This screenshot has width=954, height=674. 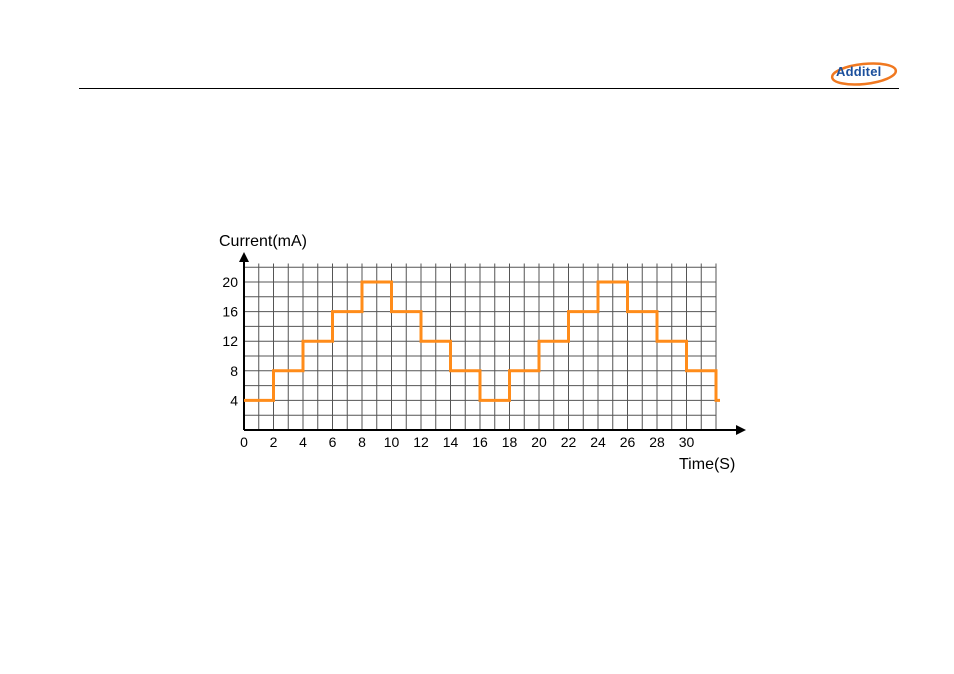 What do you see at coordinates (598, 442) in the screenshot?
I see `x-tick-label: 24` at bounding box center [598, 442].